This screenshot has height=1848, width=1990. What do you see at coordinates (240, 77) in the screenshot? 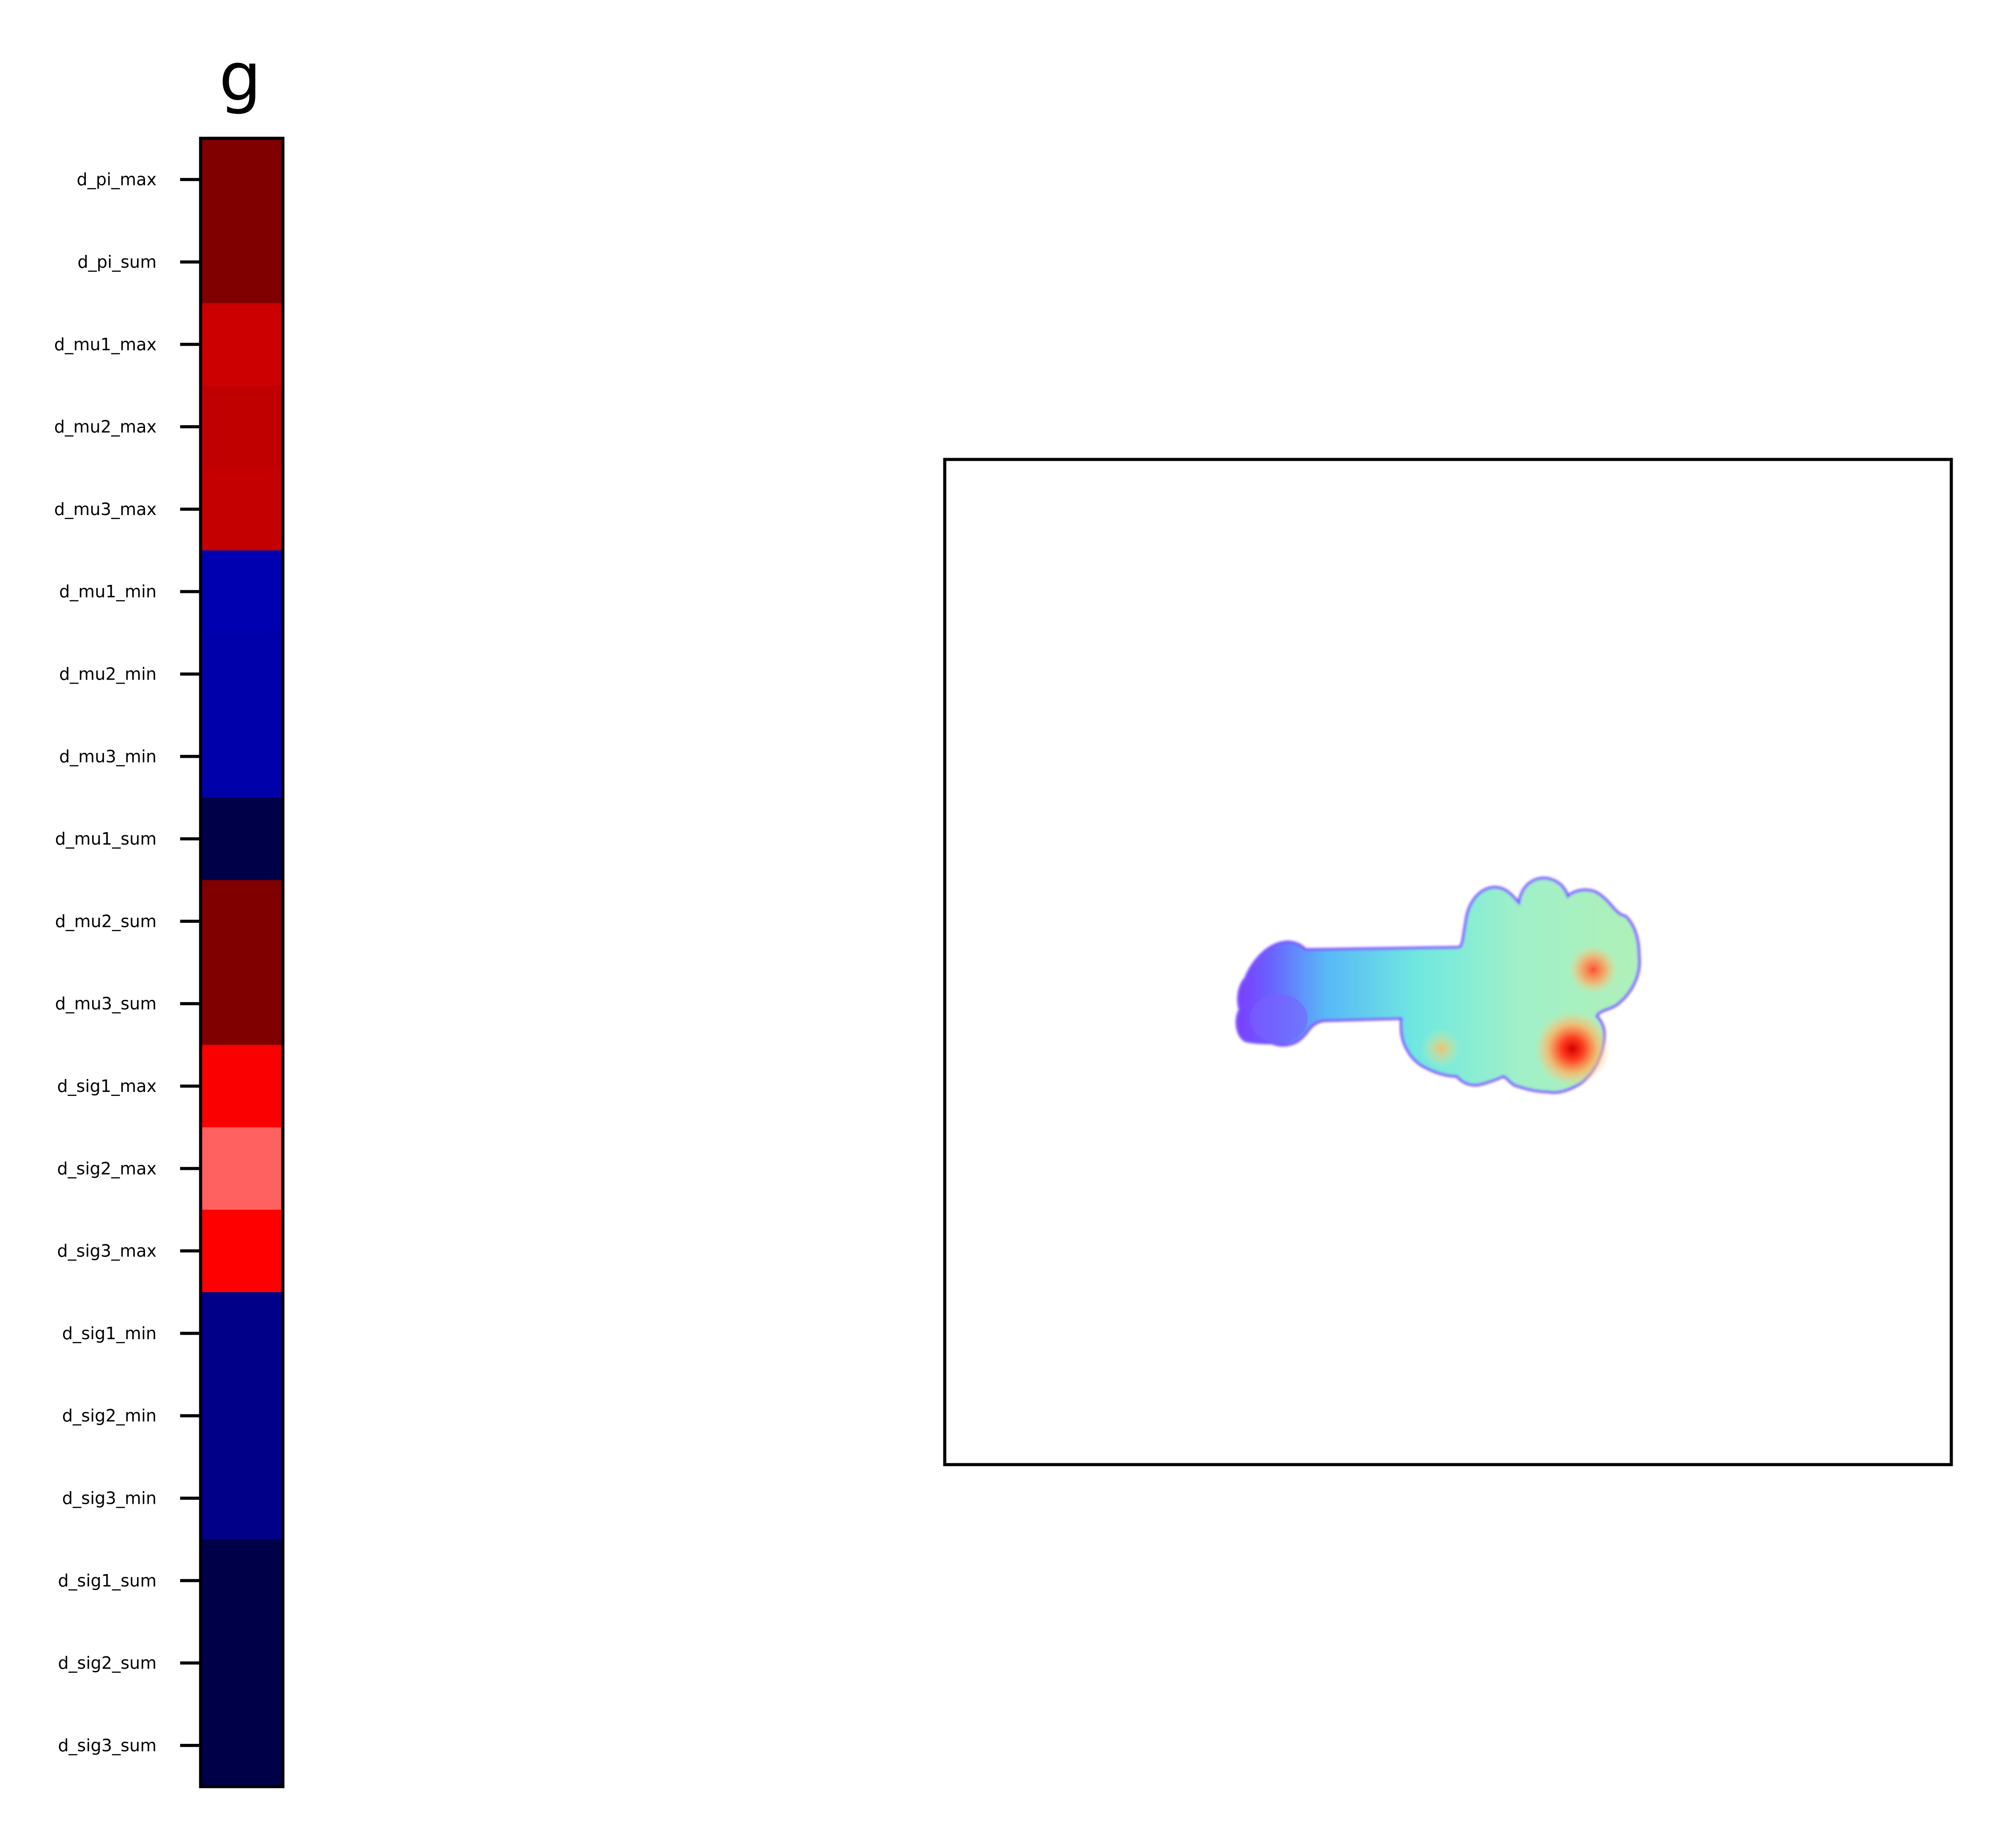
I see `strip-title: g` at bounding box center [240, 77].